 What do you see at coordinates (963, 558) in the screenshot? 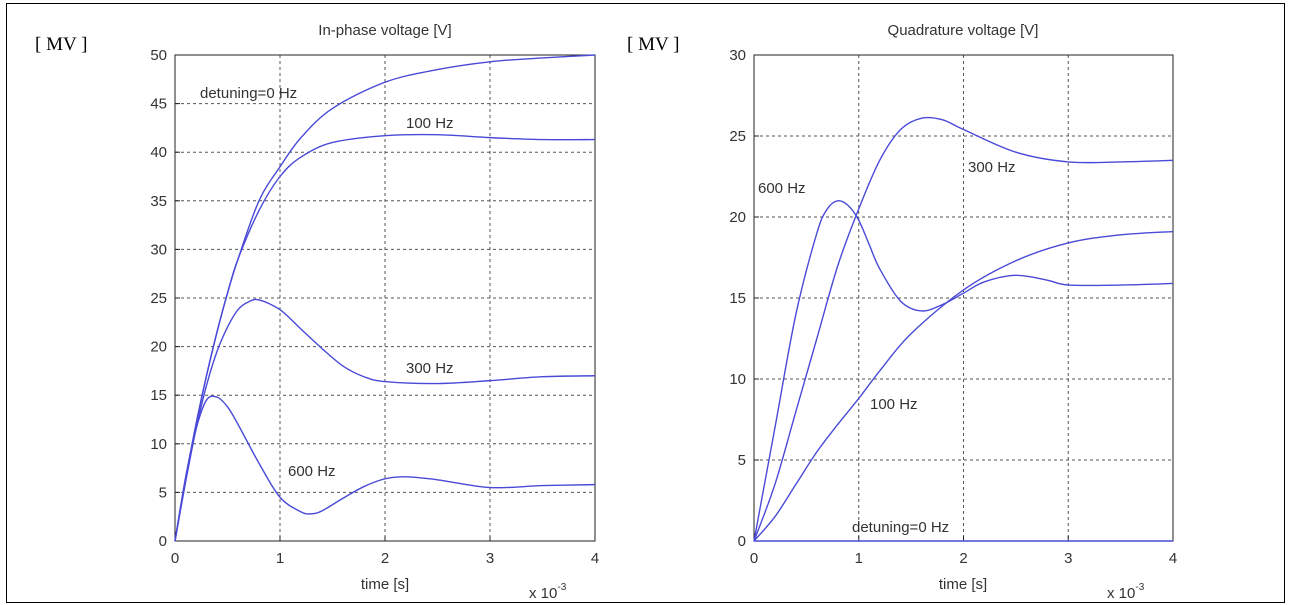
I see `right-x-tick-label-2: 2` at bounding box center [963, 558].